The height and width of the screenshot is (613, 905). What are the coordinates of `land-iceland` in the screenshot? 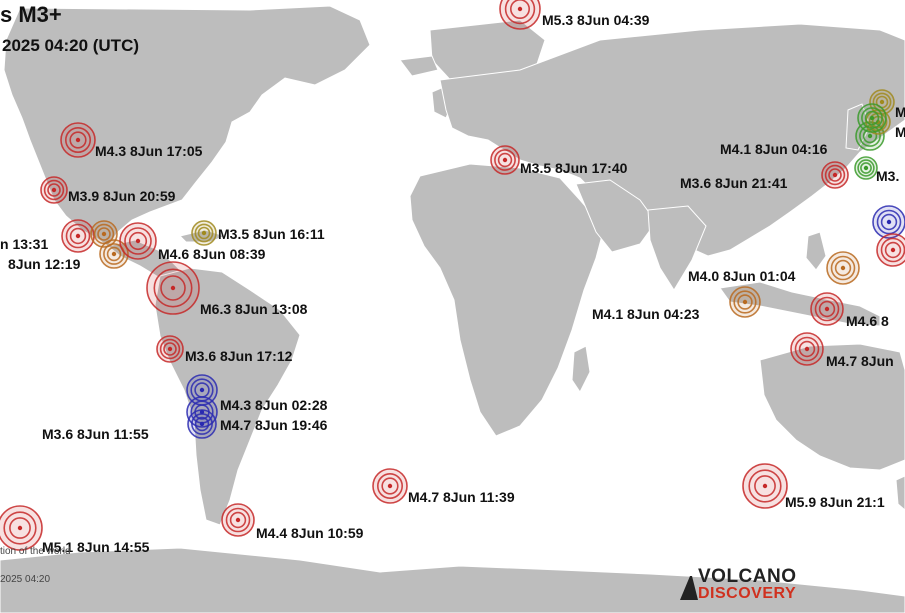 It's located at (419, 66).